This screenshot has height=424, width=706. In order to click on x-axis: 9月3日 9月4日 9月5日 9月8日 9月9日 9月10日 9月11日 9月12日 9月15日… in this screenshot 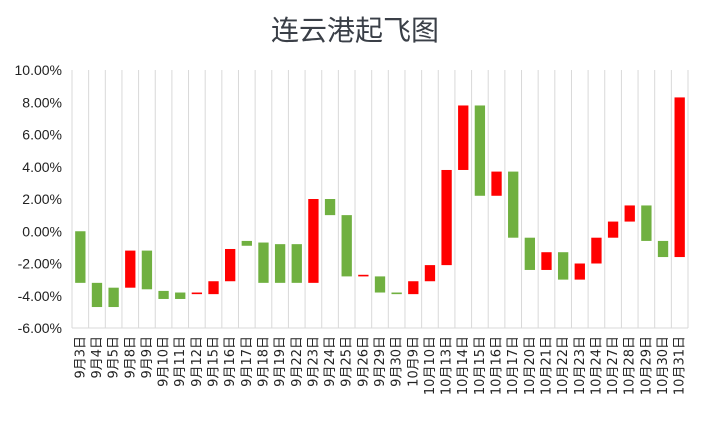, I will do `click(380, 365)`.